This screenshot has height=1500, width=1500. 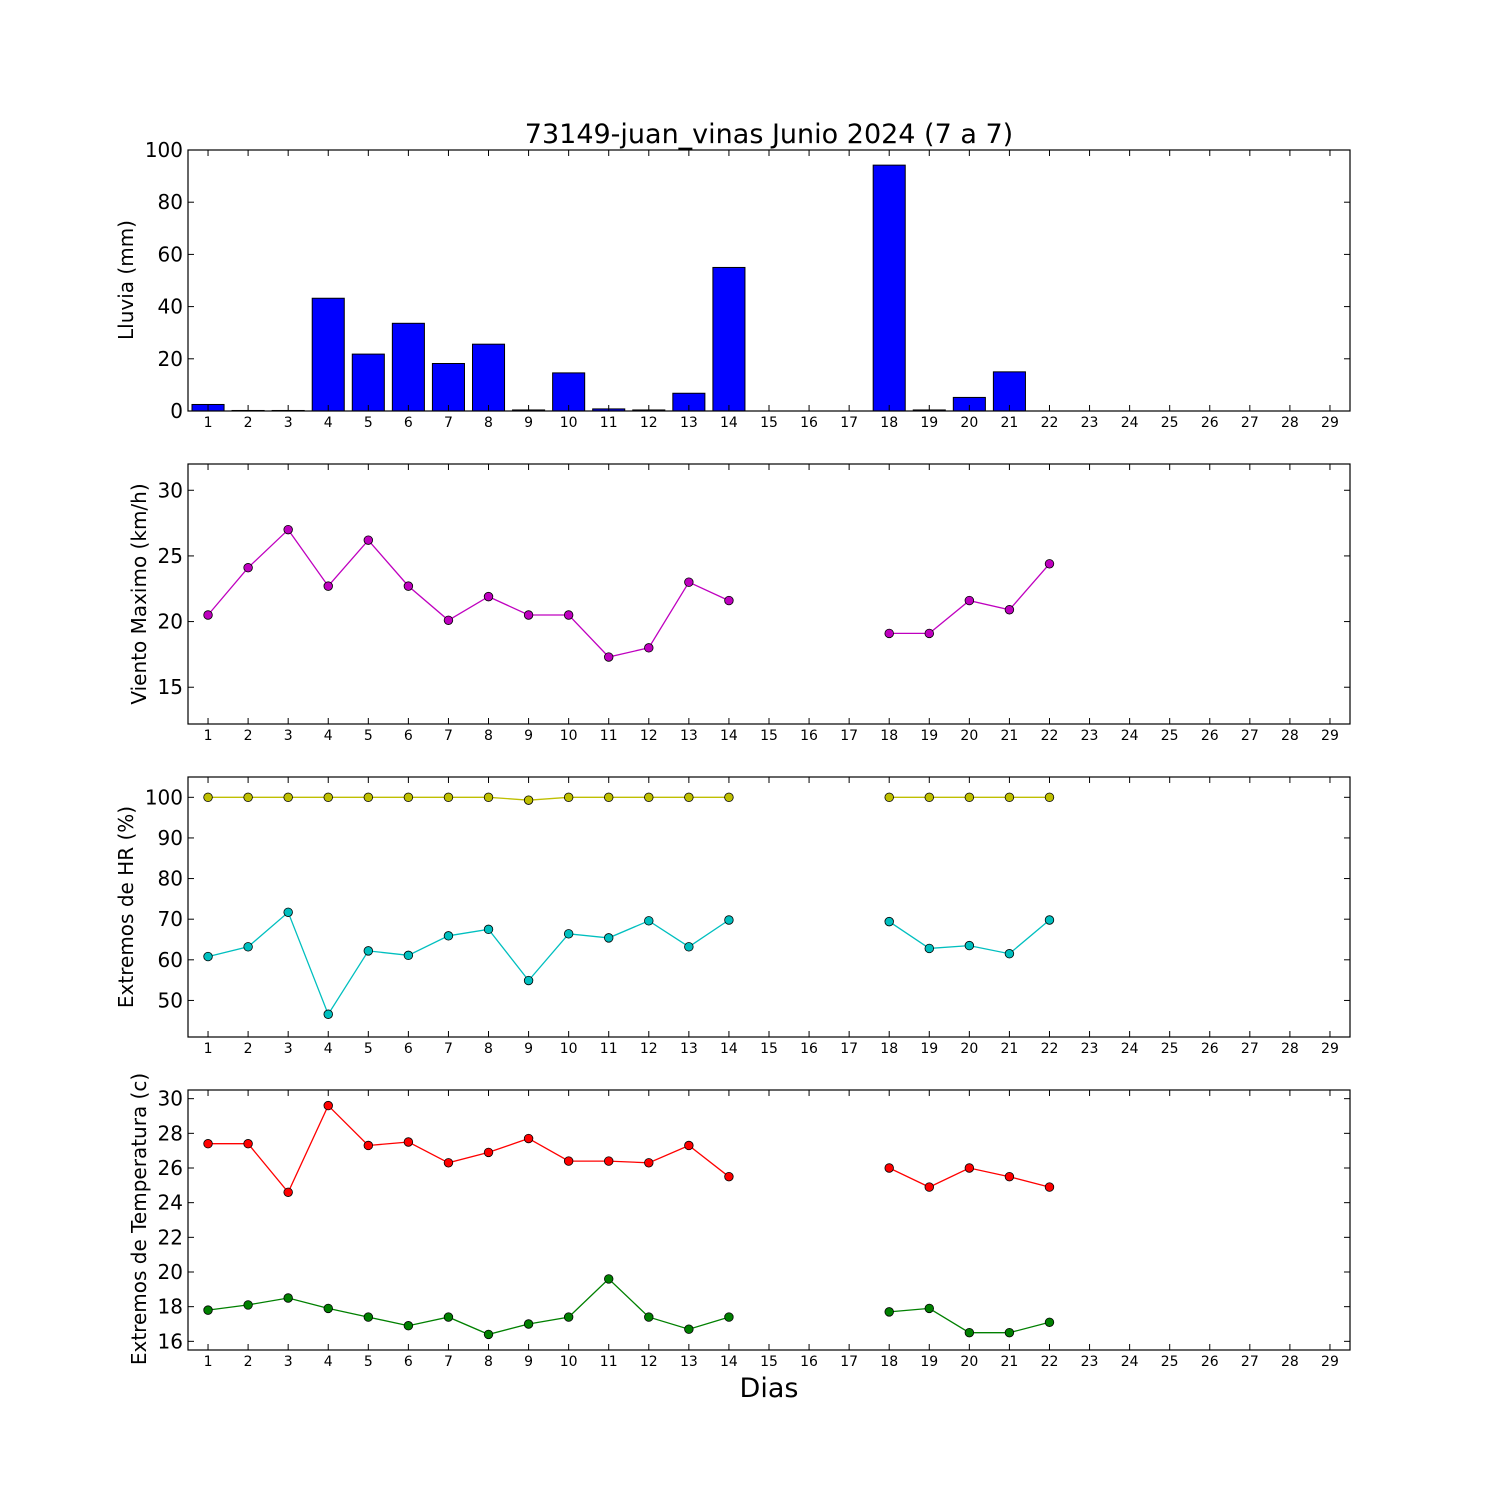 What do you see at coordinates (488, 423) in the screenshot?
I see `rain-x-tick-label: 8` at bounding box center [488, 423].